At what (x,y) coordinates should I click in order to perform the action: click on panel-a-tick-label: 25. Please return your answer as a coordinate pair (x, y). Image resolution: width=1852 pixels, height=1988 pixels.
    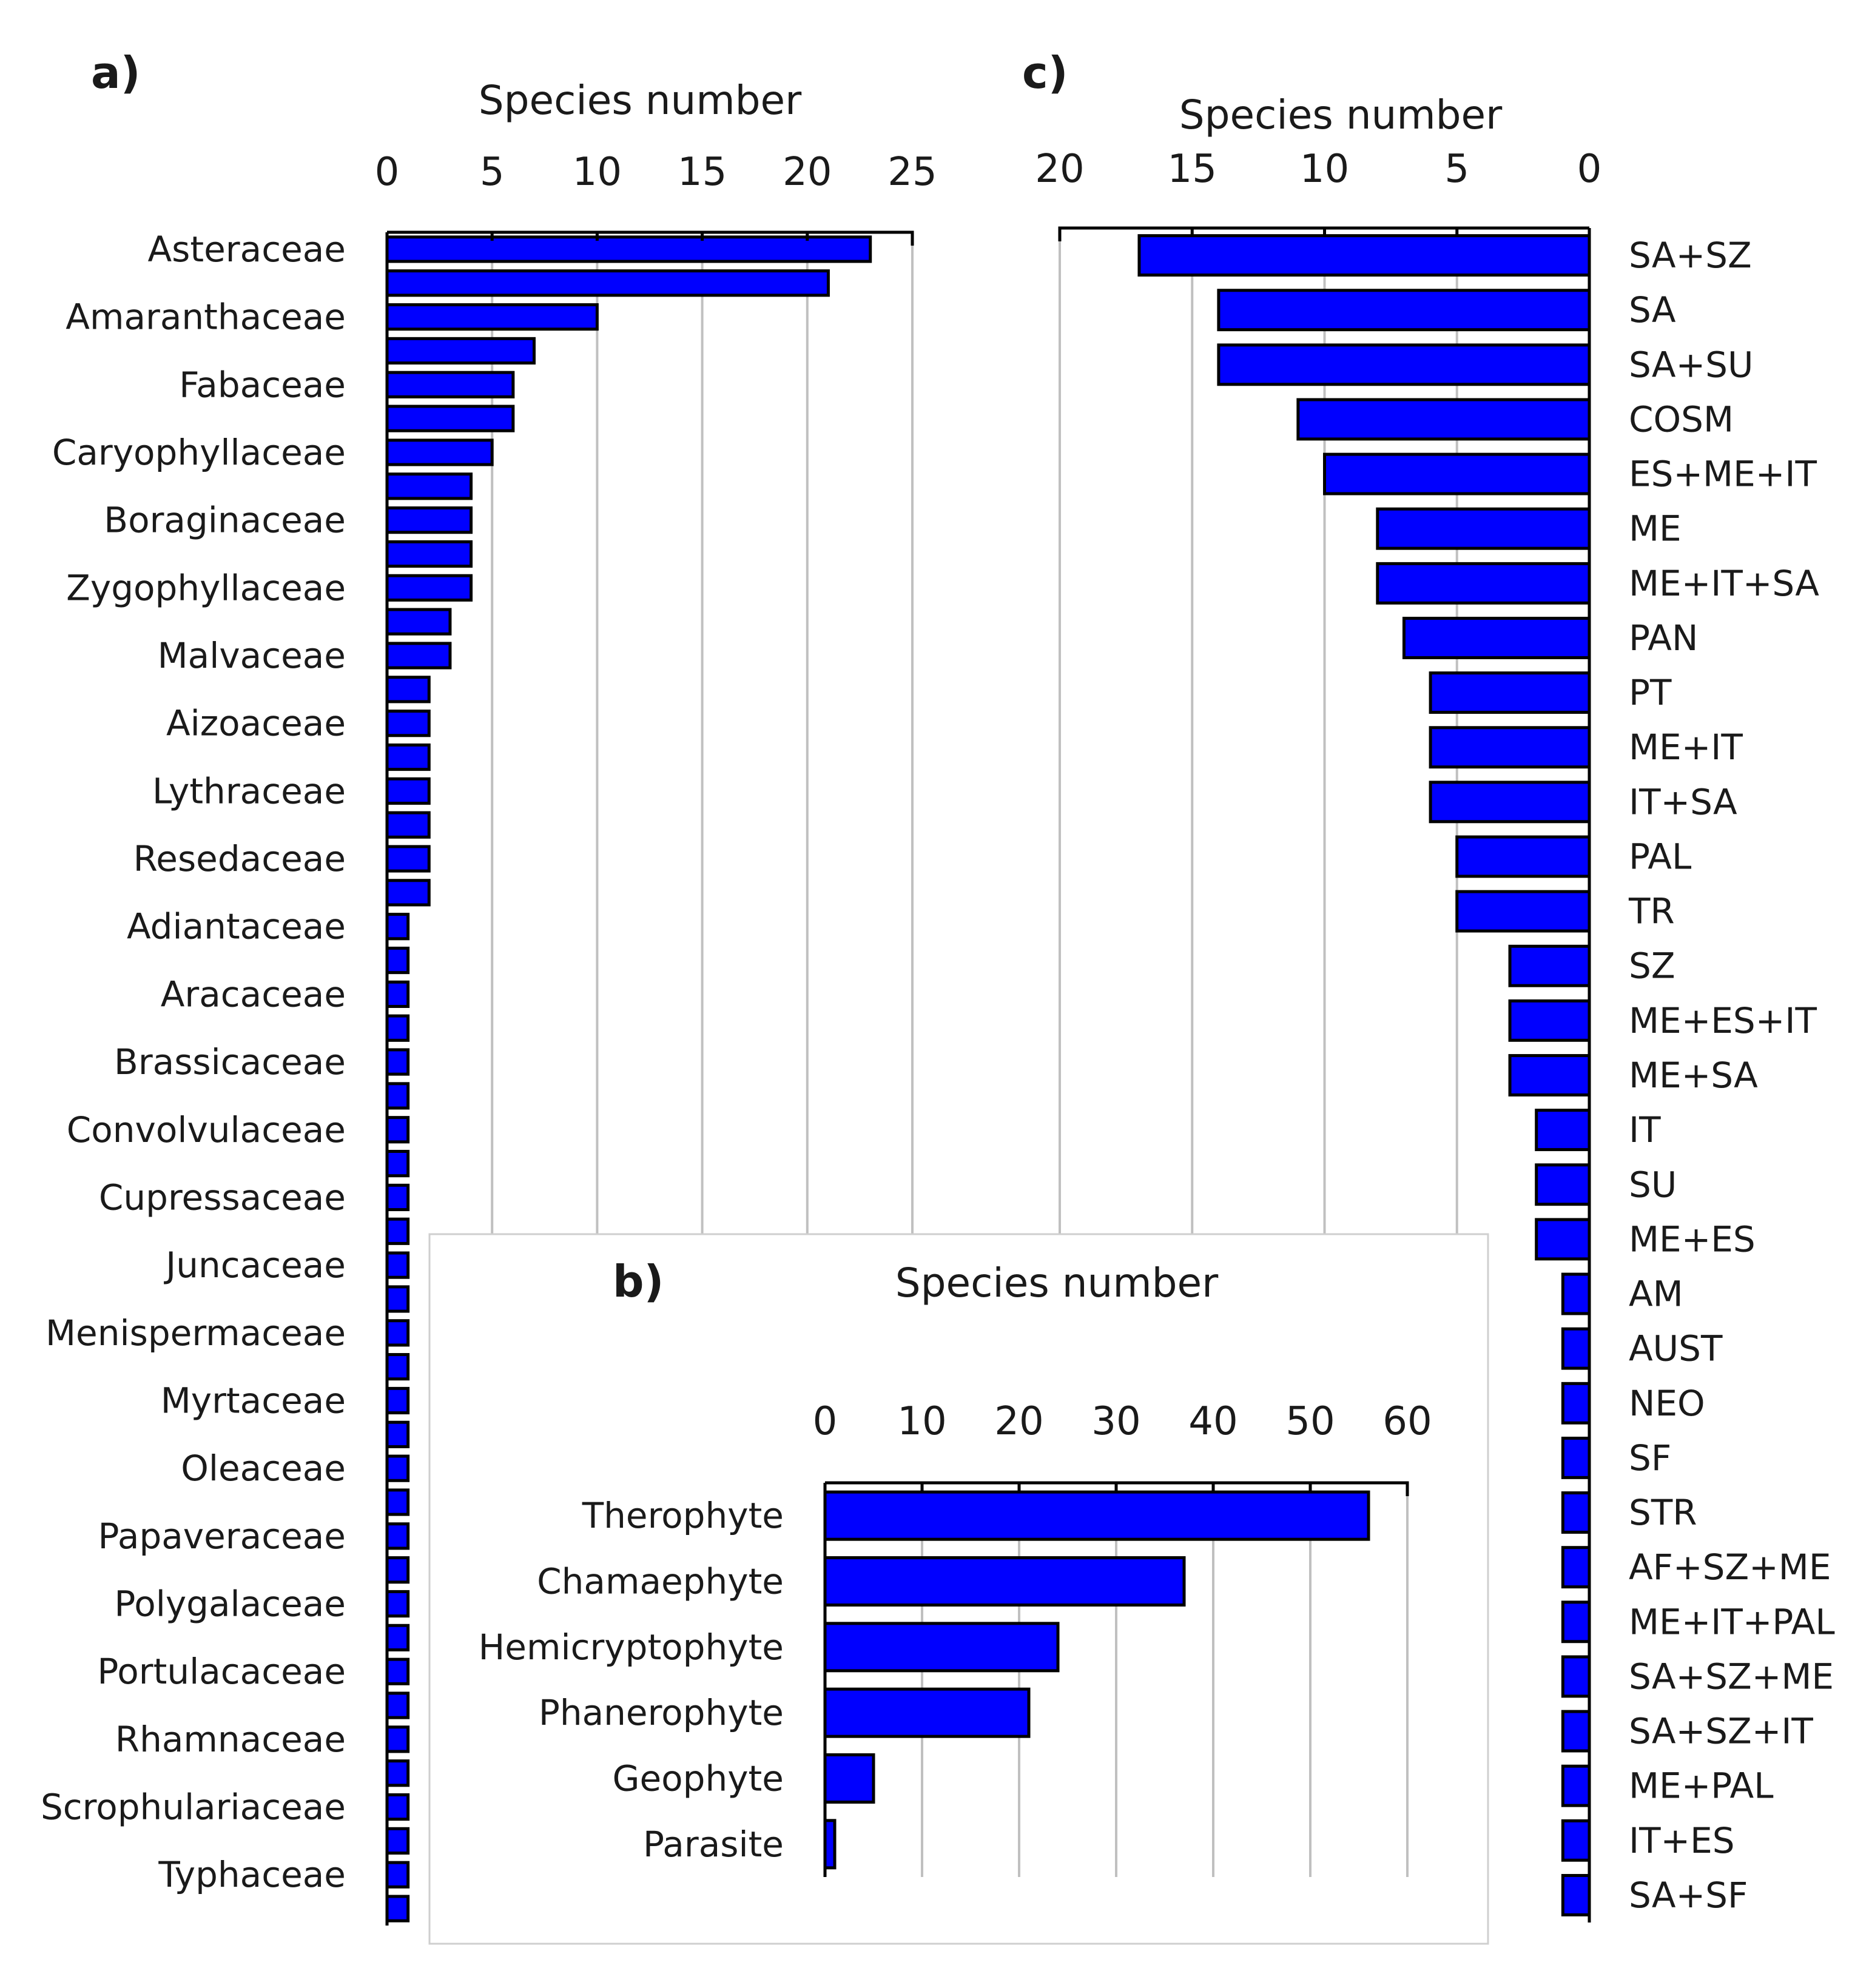
    Looking at the image, I should click on (912, 172).